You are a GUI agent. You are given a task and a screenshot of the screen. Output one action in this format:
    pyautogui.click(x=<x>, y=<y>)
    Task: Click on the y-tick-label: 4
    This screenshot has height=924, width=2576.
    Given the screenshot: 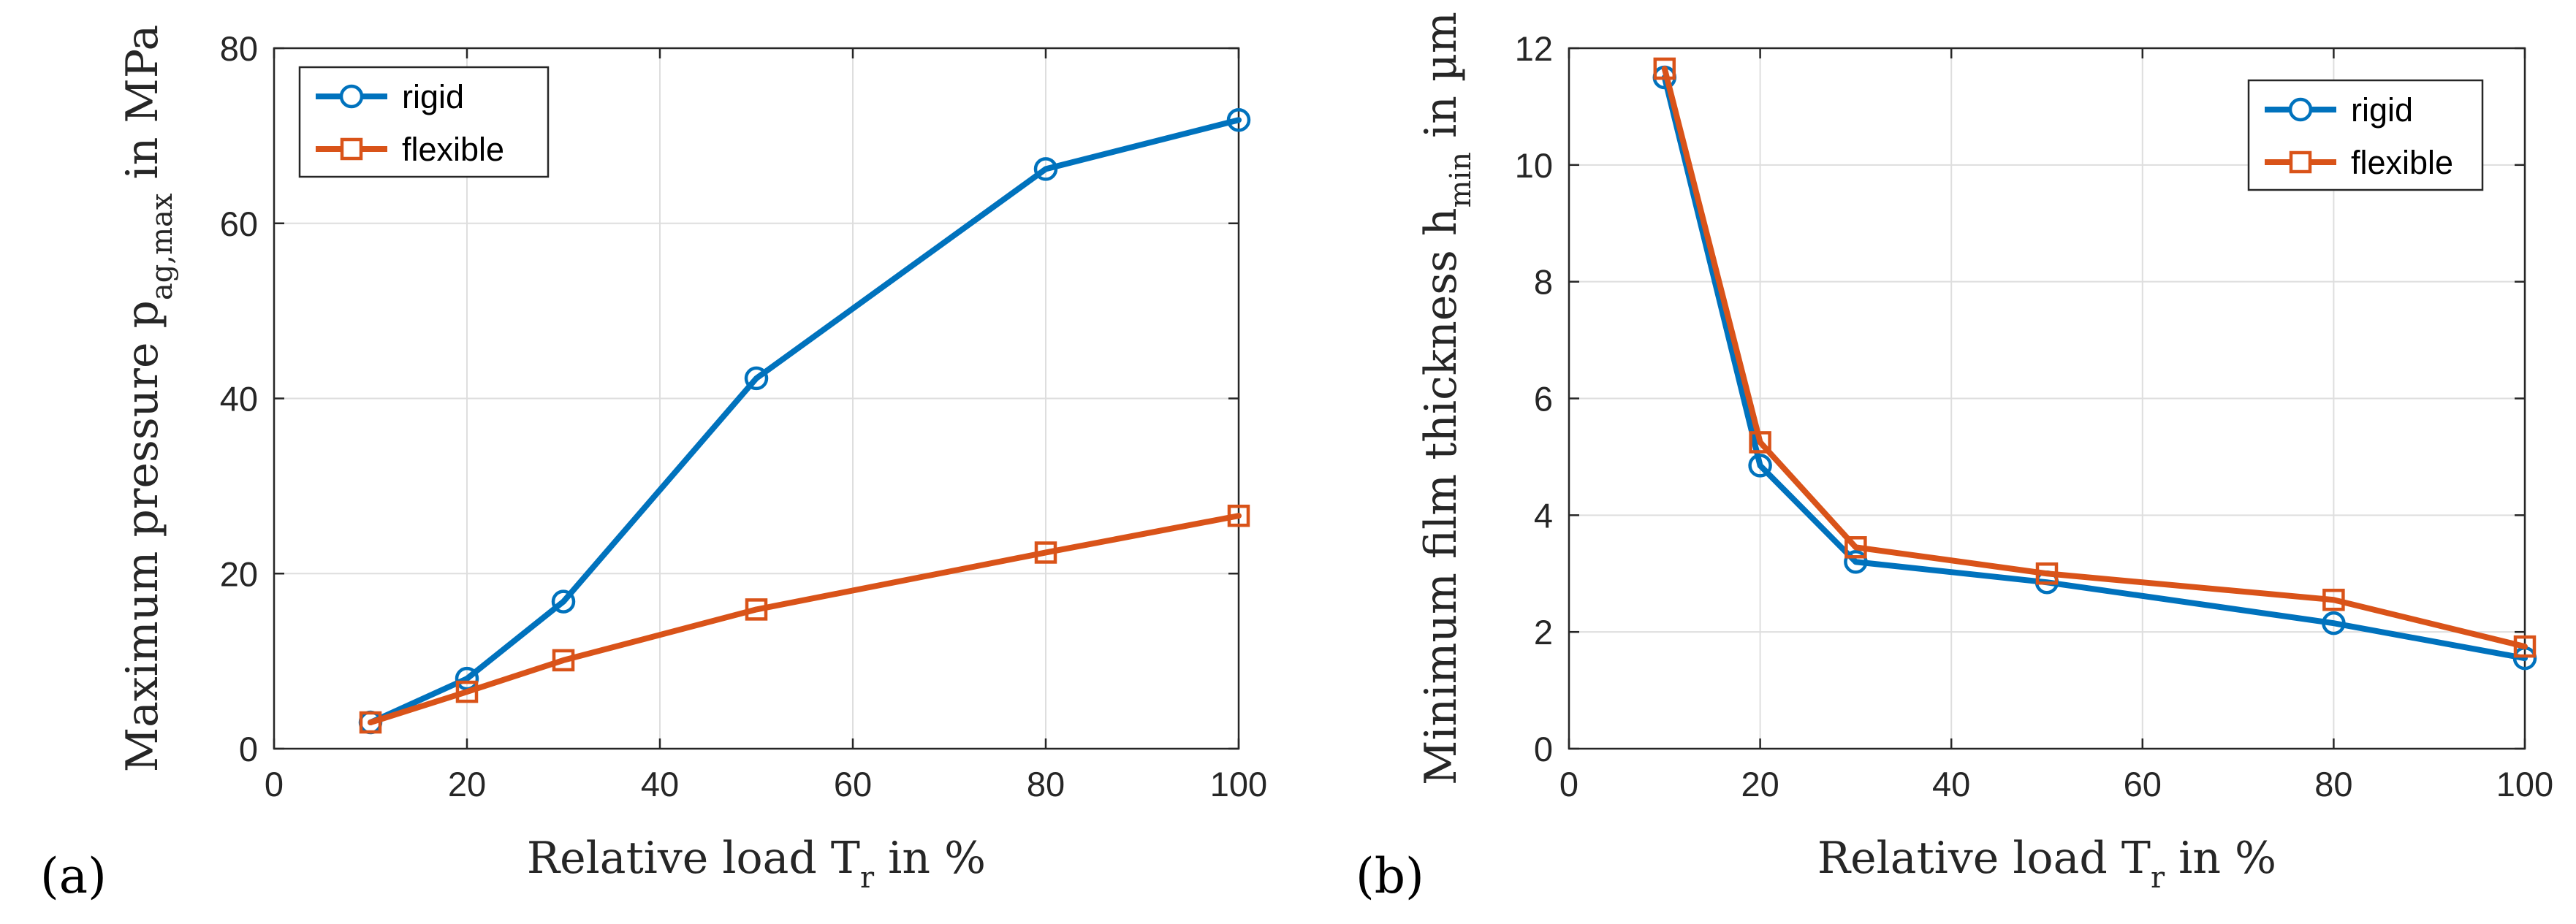 What is the action you would take?
    pyautogui.click(x=1543, y=515)
    